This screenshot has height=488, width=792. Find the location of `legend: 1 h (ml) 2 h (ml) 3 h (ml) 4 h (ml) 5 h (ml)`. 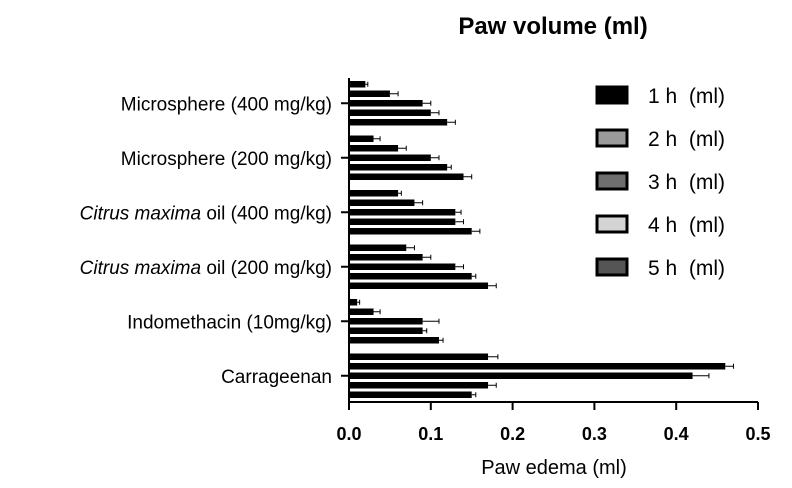

legend: 1 h (ml) 2 h (ml) 3 h (ml) 4 h (ml) 5 h (ml) is located at coordinates (660, 182).